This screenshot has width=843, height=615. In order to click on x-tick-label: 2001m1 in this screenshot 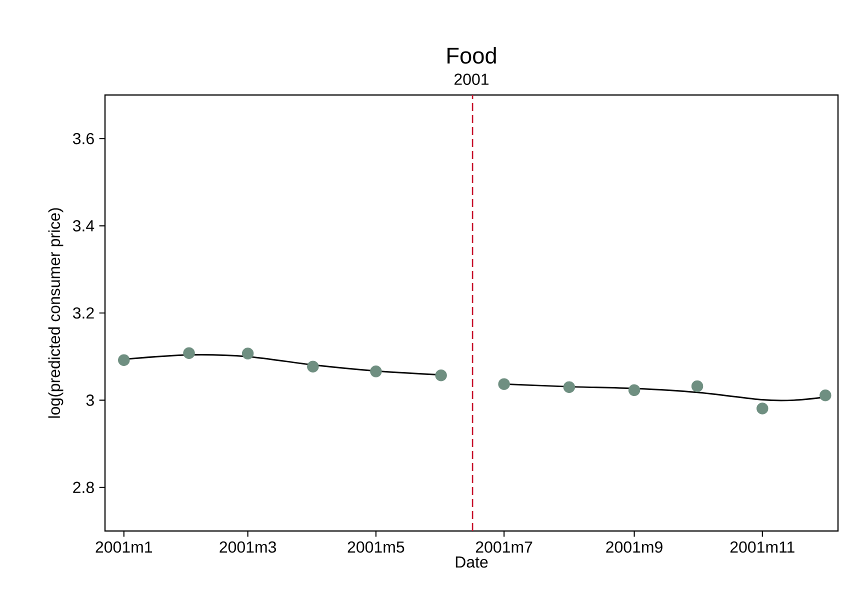, I will do `click(124, 547)`.